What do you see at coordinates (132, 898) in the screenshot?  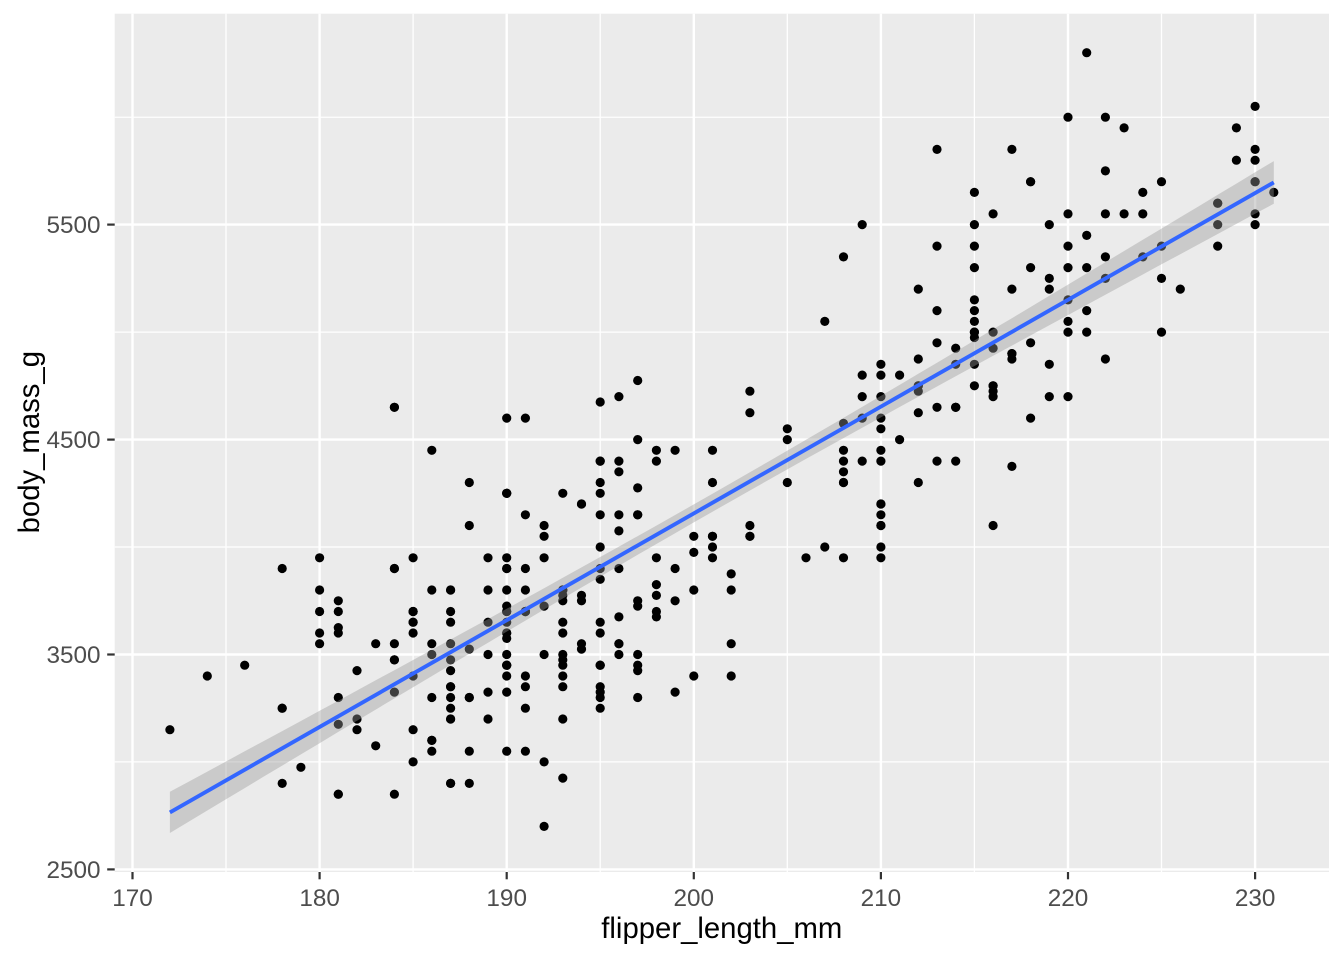 I see `svg-text: 170` at bounding box center [132, 898].